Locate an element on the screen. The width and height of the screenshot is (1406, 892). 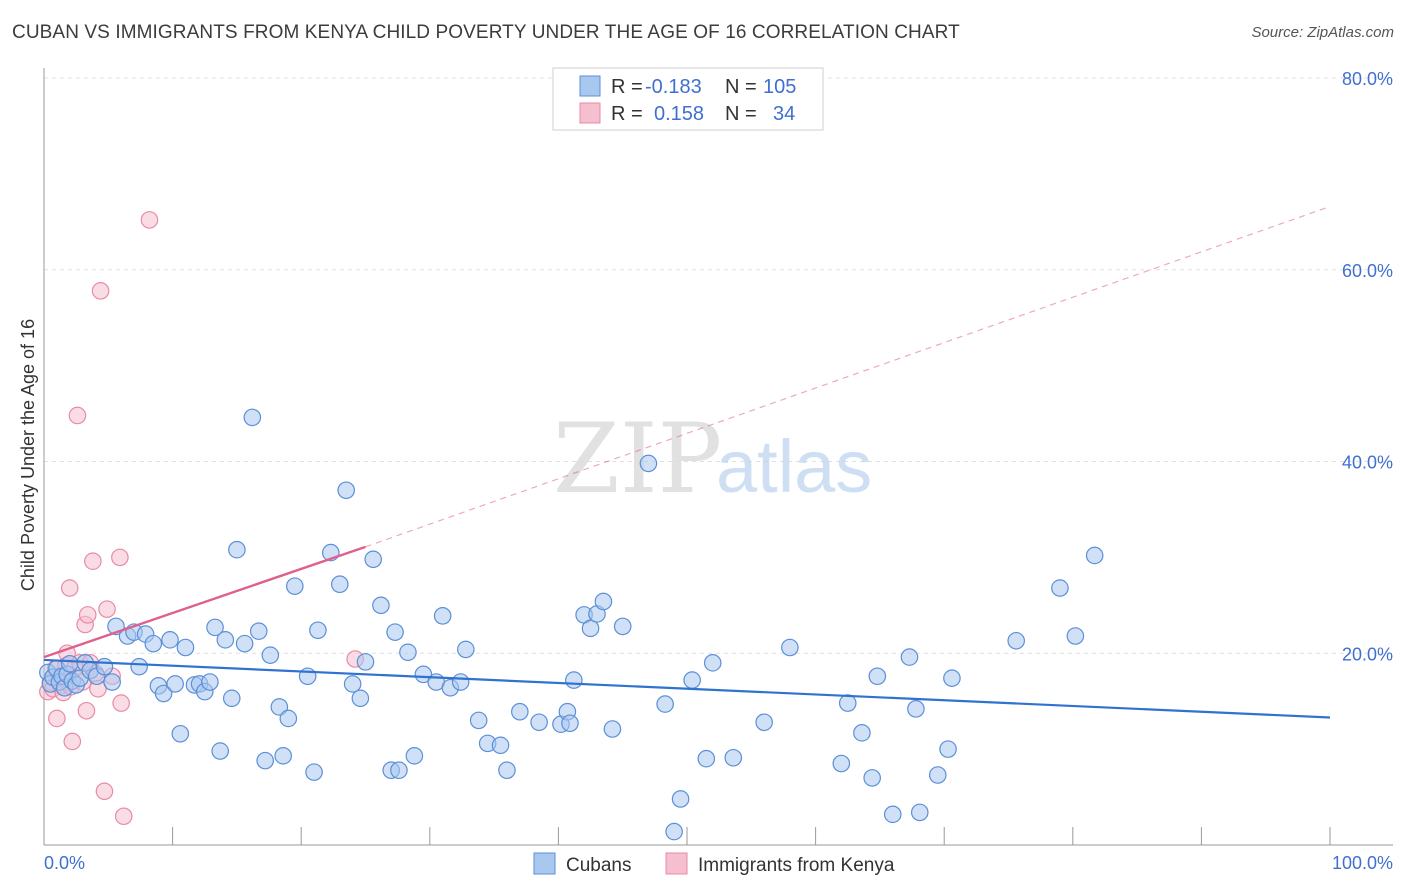
watermark: ZIP atlas is located at coordinates (712, 459).